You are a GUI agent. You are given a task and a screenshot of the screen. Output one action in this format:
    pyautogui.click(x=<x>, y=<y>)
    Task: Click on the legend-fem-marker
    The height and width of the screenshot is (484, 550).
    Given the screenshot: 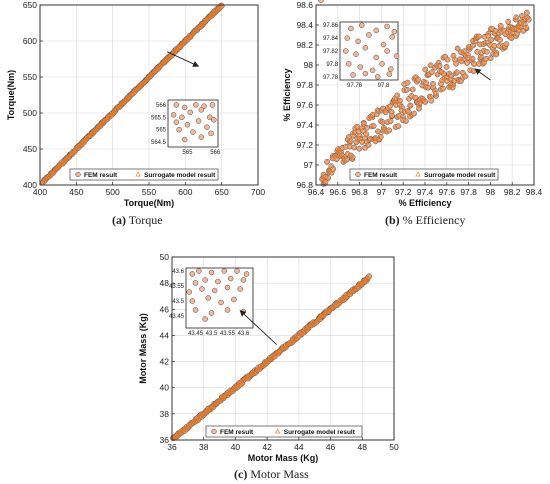 What is the action you would take?
    pyautogui.click(x=214, y=431)
    